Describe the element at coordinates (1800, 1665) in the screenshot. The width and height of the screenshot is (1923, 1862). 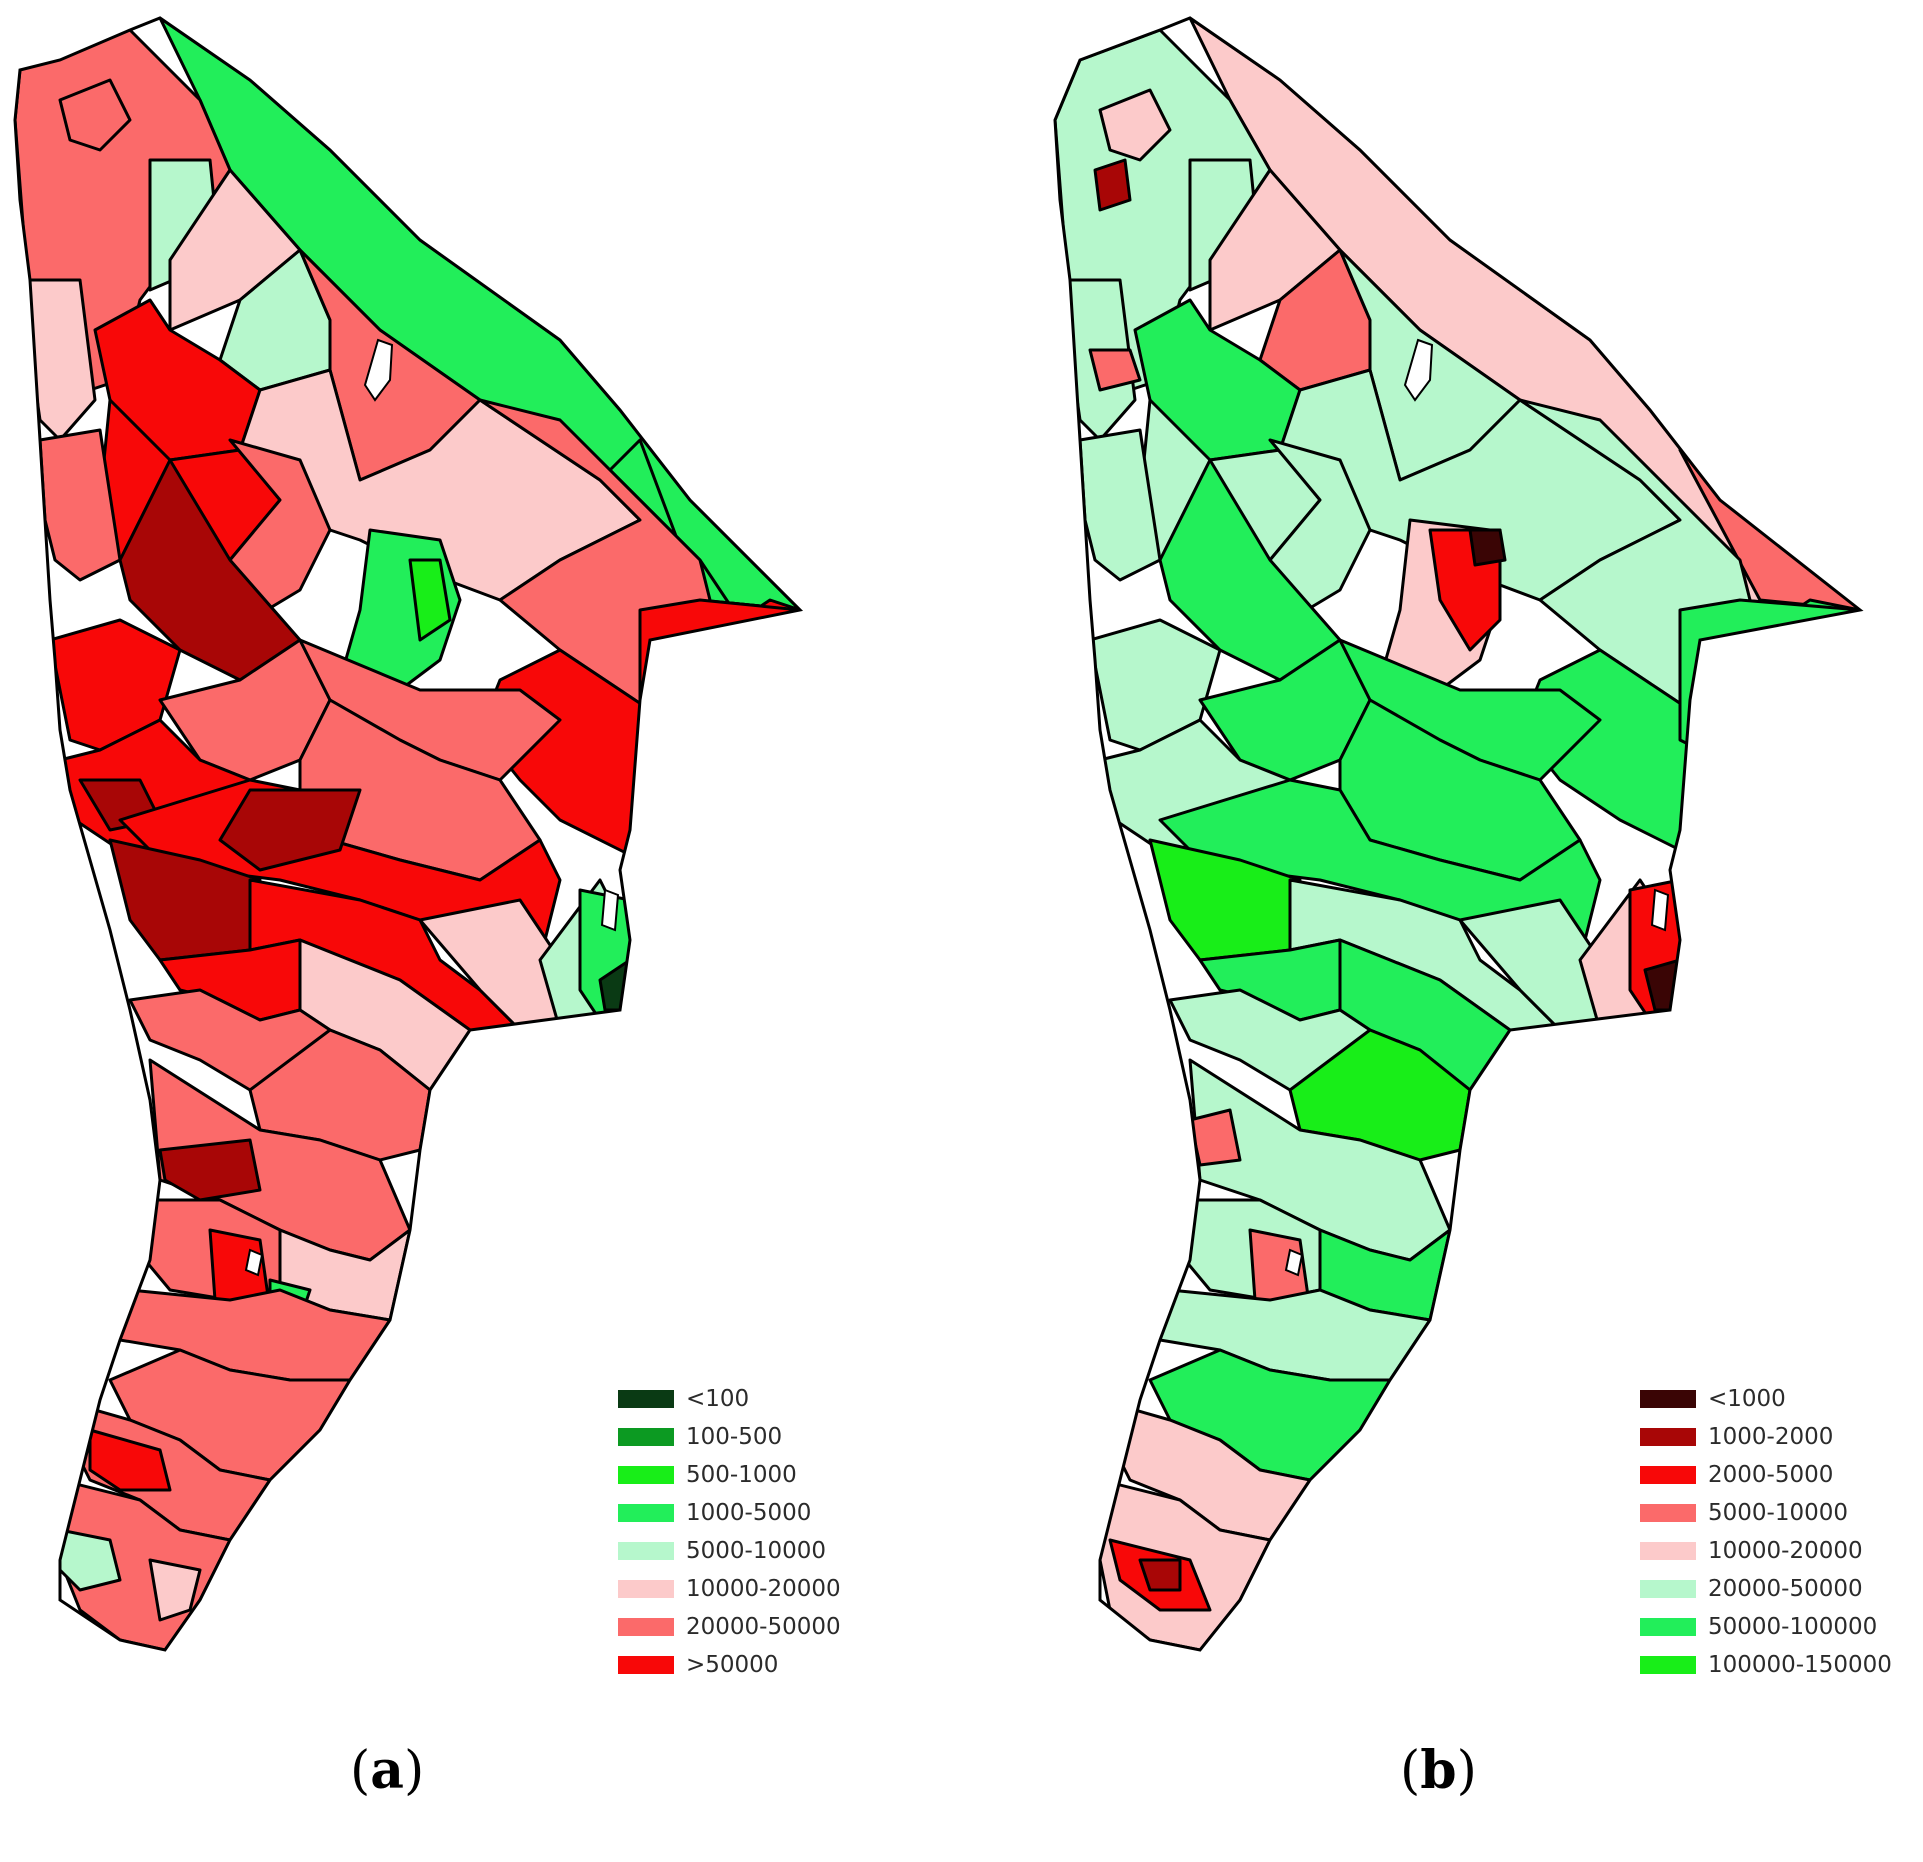
I see `legend-label: 100000-150000` at that location.